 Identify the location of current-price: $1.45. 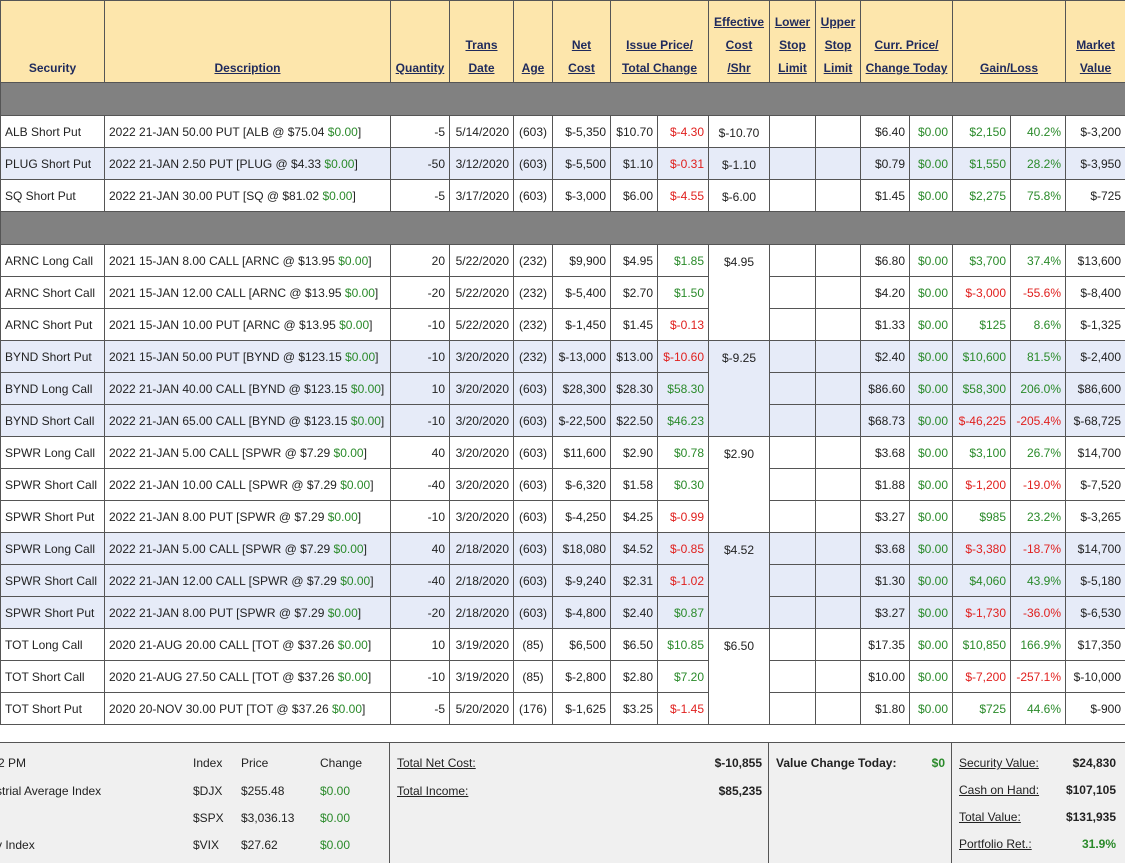
(885, 196).